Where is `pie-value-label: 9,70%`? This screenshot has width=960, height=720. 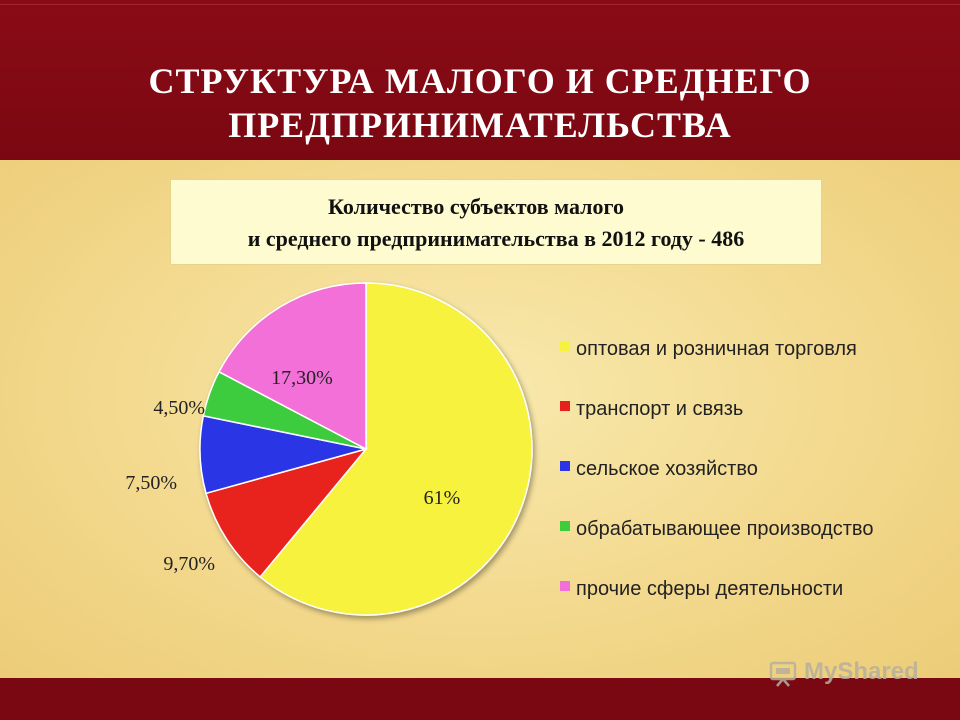 pie-value-label: 9,70% is located at coordinates (189, 564).